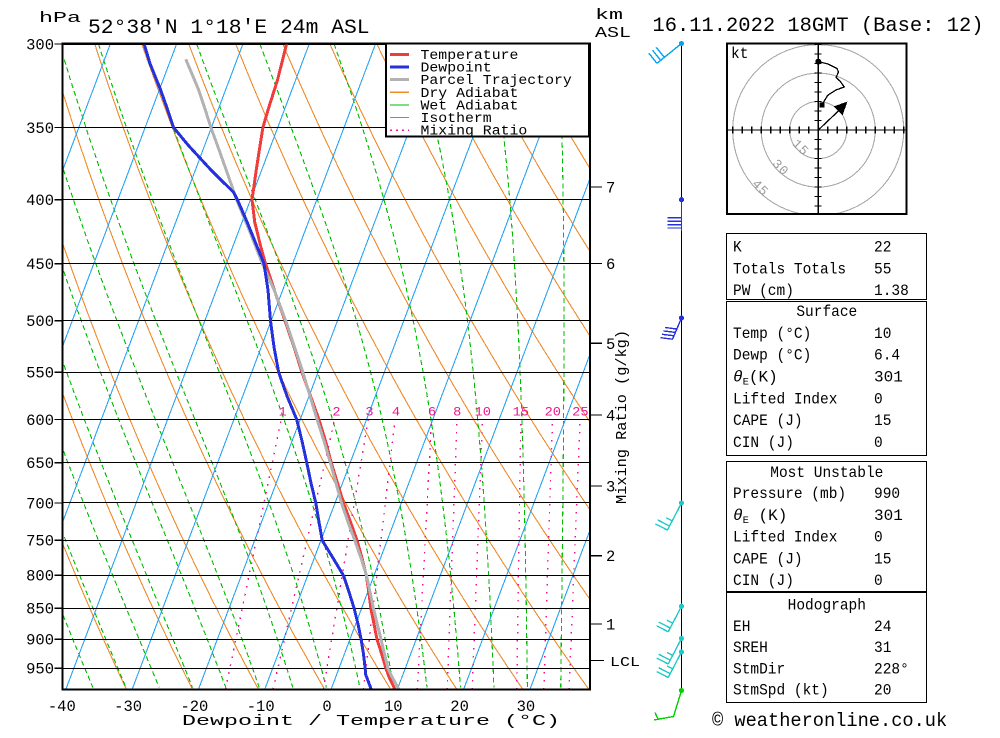 Image resolution: width=1000 pixels, height=738 pixels. Describe the element at coordinates (781, 691) in the screenshot. I see `svg-text: StmSpd (kt)` at that location.